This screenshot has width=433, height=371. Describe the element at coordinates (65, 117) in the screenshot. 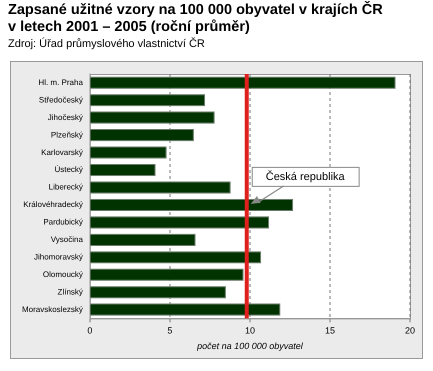

I see `y-tick-label: Jihočeský` at that location.